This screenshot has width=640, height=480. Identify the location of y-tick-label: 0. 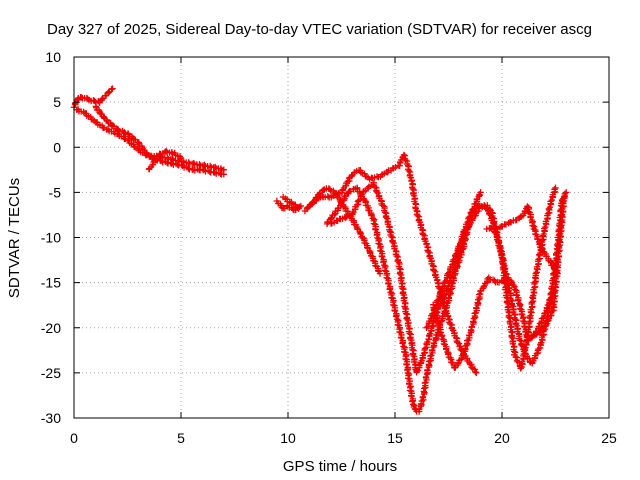
(57, 147).